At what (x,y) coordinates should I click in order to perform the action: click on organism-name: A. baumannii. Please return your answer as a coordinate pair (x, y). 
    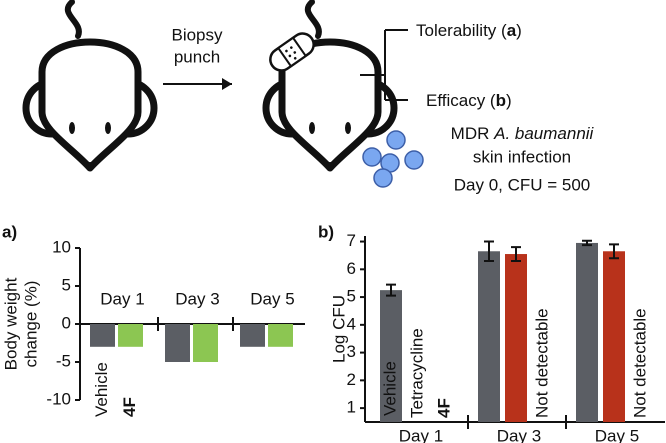
    Looking at the image, I should click on (543, 133).